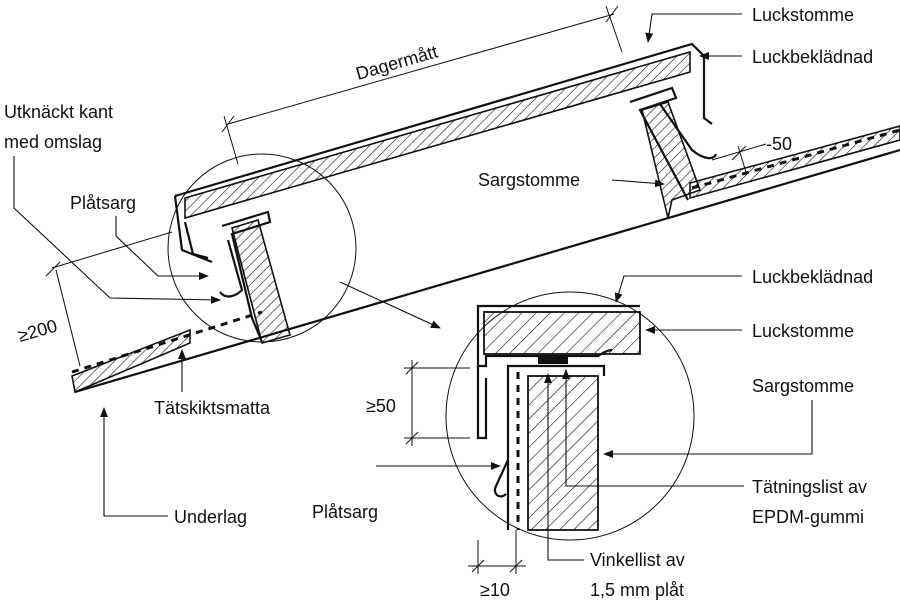 The image size is (900, 604). What do you see at coordinates (529, 180) in the screenshot?
I see `label-sargstomme-top: Sargstomme` at bounding box center [529, 180].